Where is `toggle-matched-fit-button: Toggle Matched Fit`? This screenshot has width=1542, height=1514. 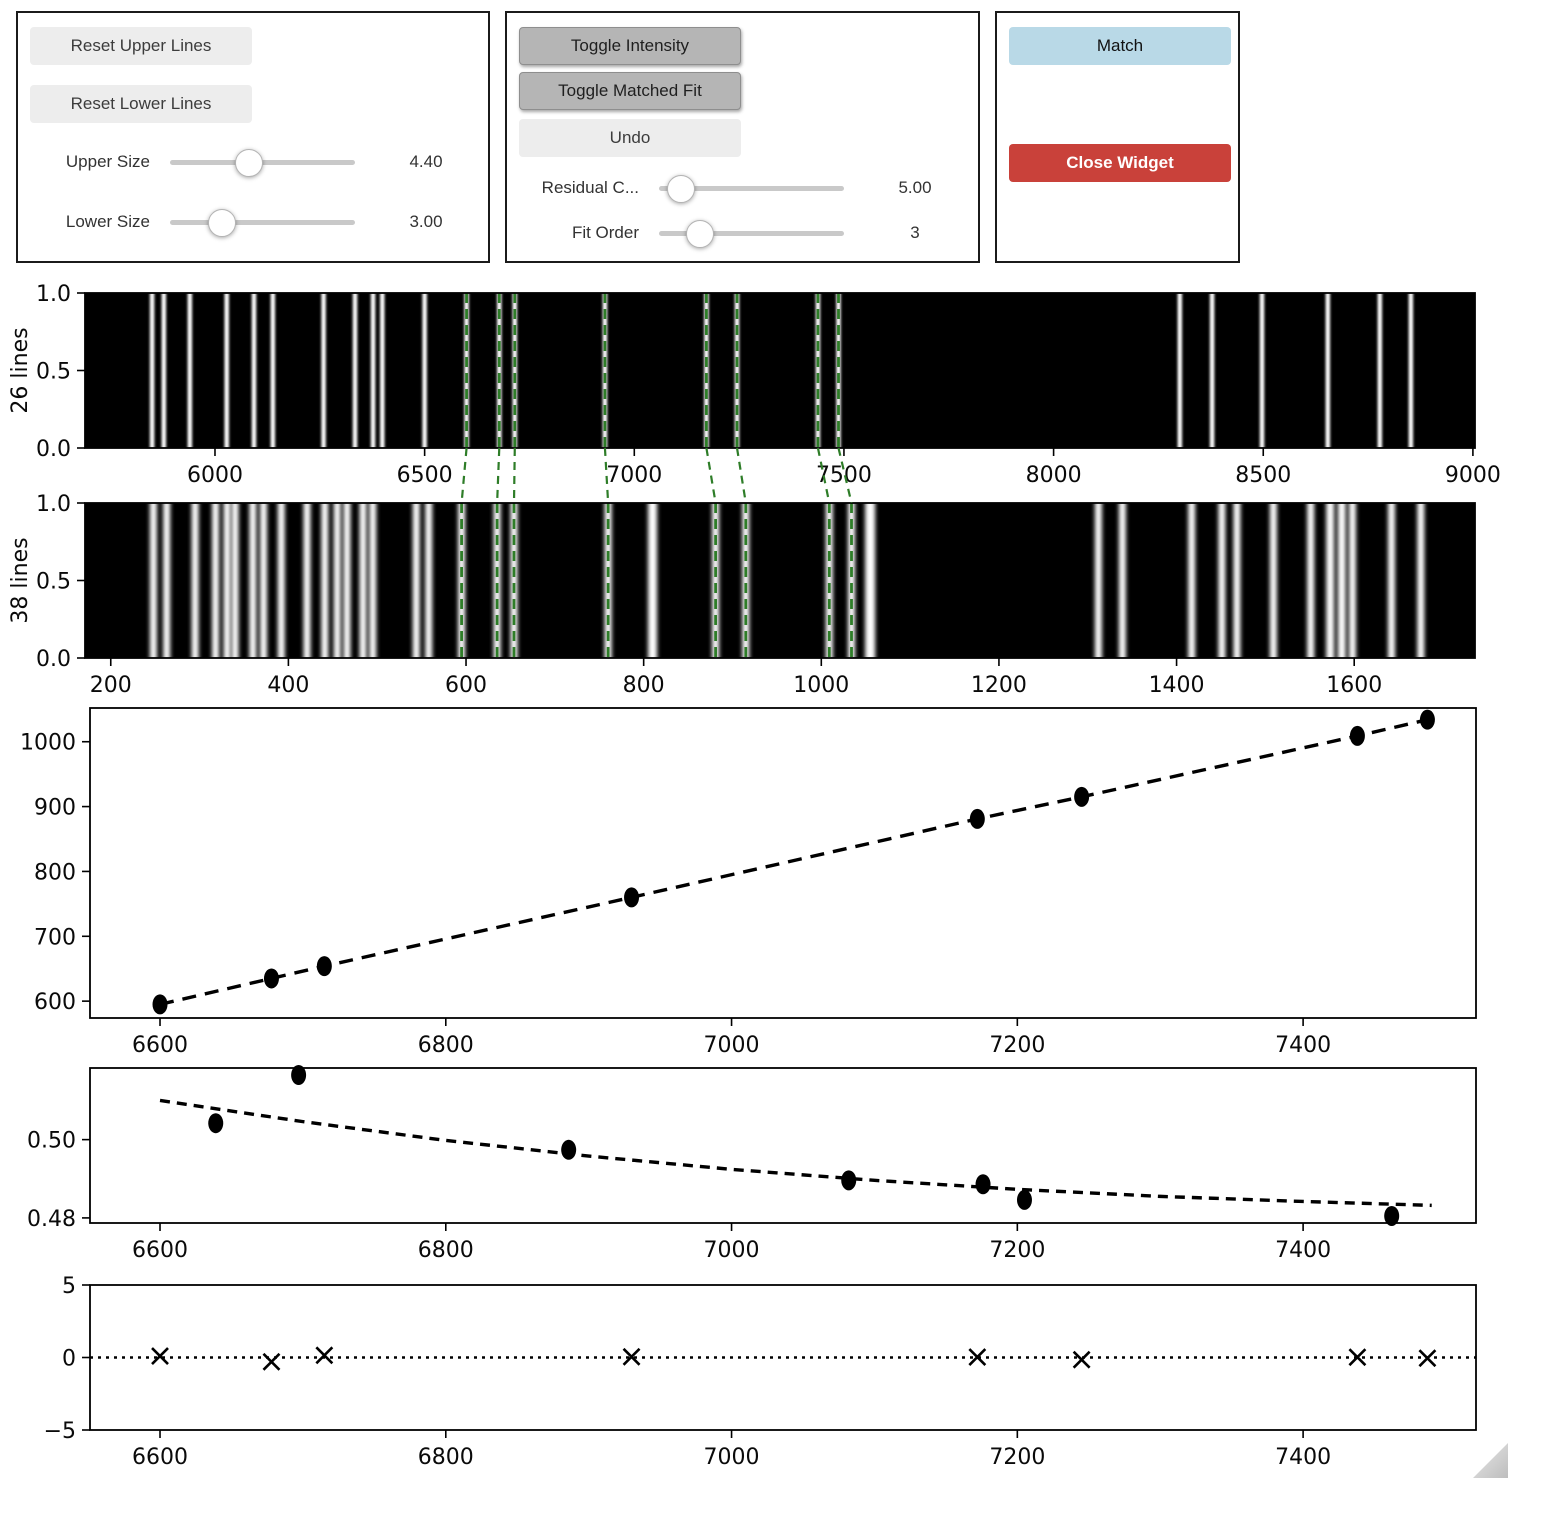 toggle-matched-fit-button: Toggle Matched Fit is located at coordinates (630, 91).